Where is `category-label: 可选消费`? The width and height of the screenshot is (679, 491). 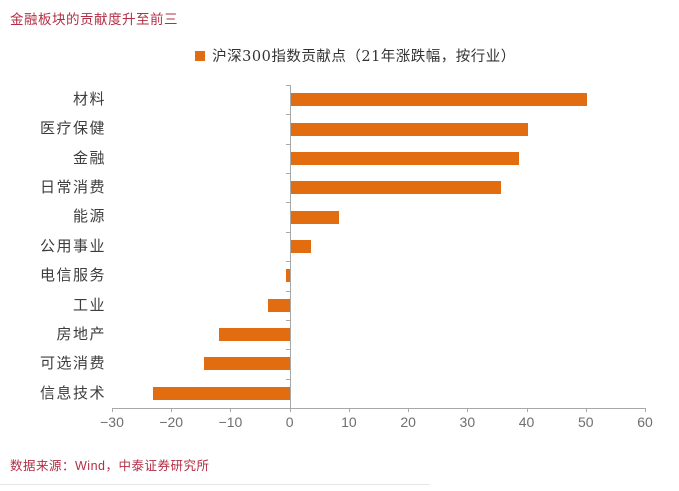 category-label: 可选消费 is located at coordinates (72, 363).